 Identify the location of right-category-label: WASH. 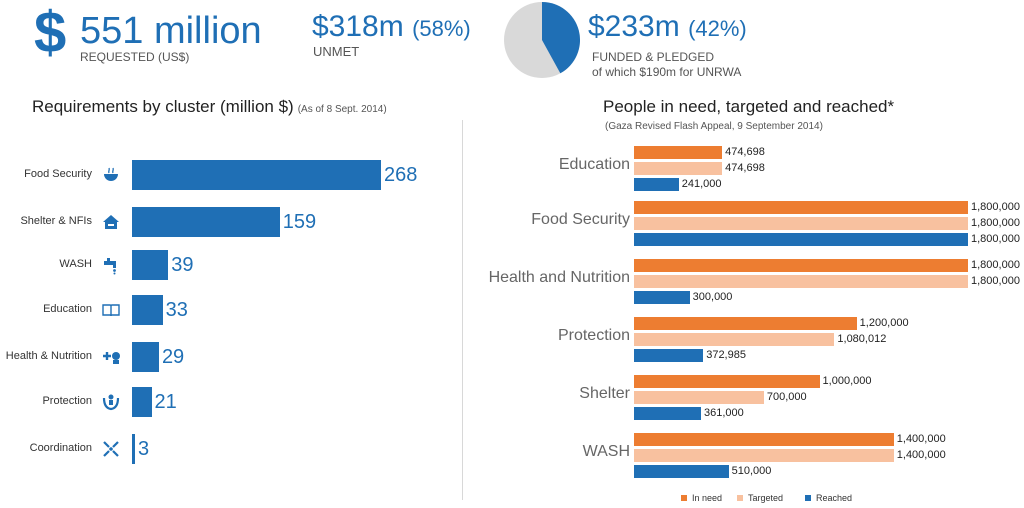
(606, 451).